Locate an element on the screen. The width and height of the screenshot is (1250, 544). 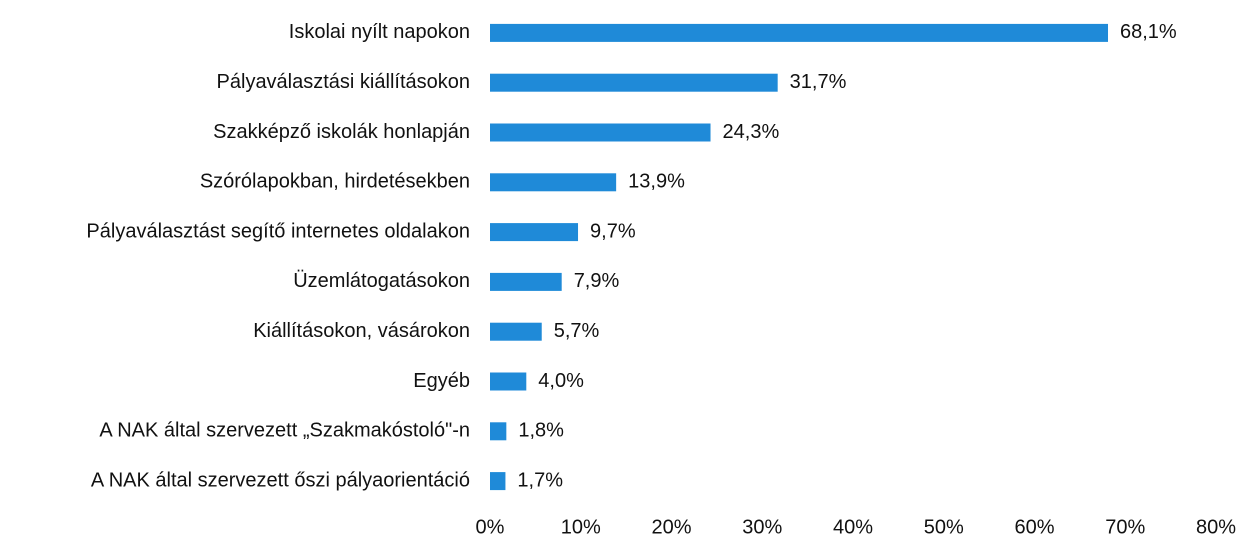
x-tick-label: 50% is located at coordinates (944, 527).